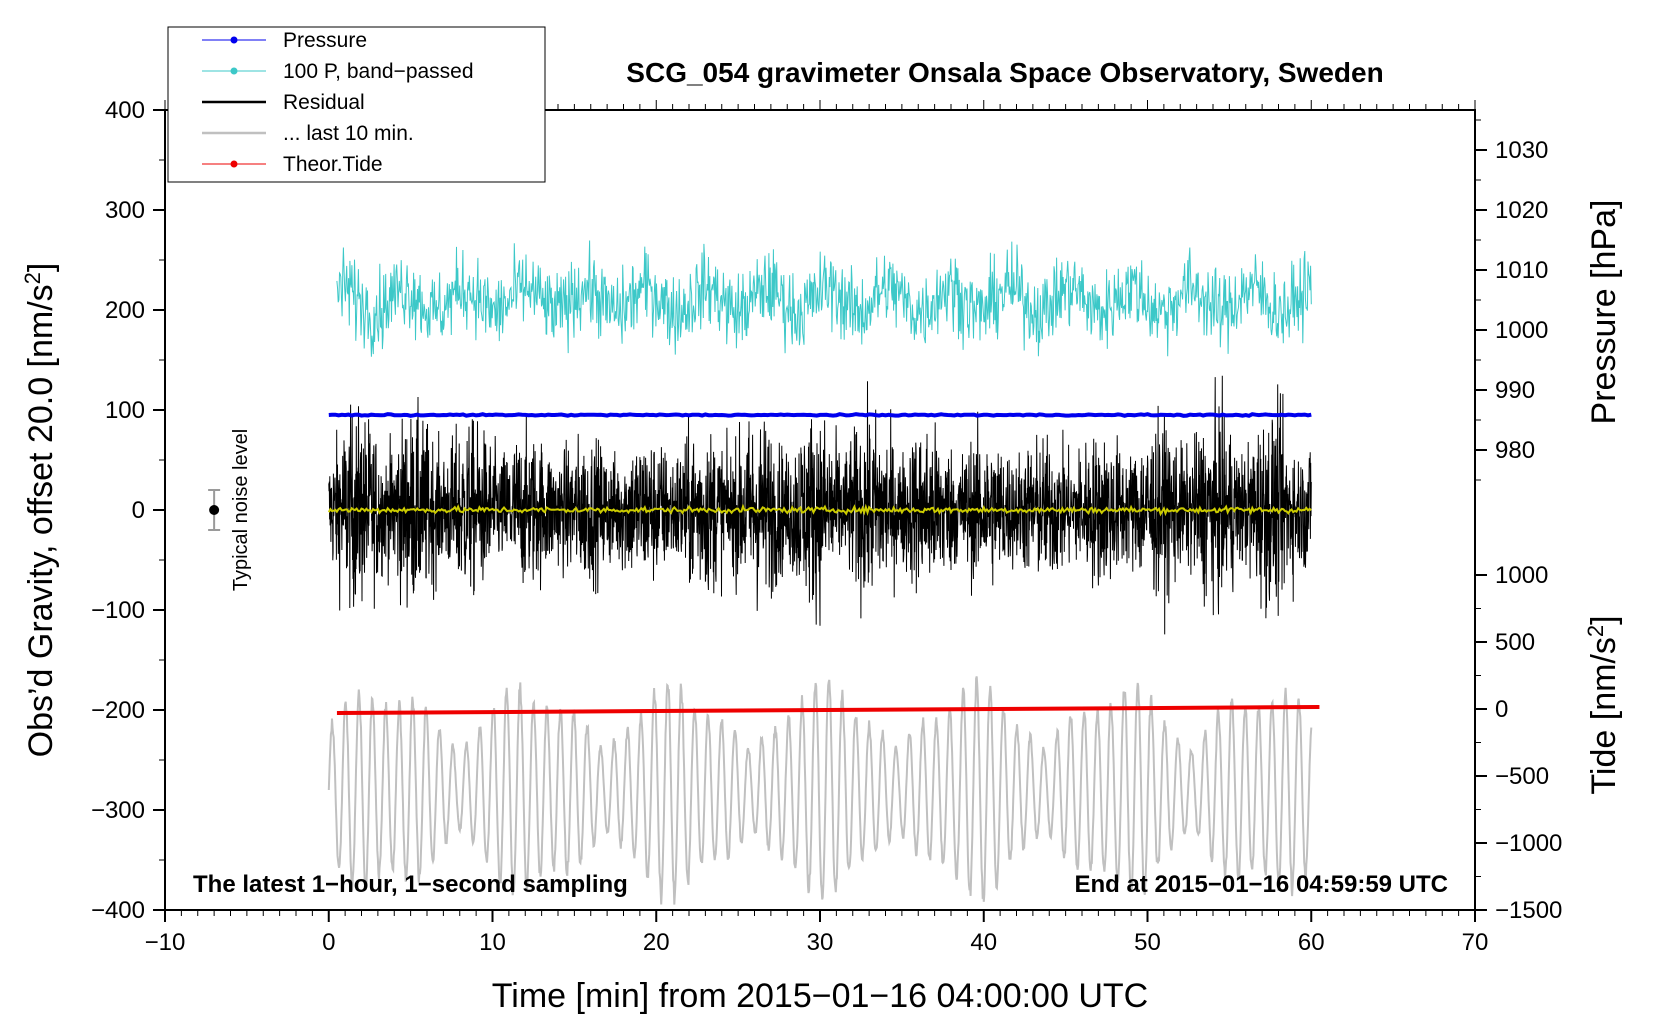 The image size is (1660, 1020). Describe the element at coordinates (1521, 270) in the screenshot. I see `pressure-tick-label: 1010` at that location.